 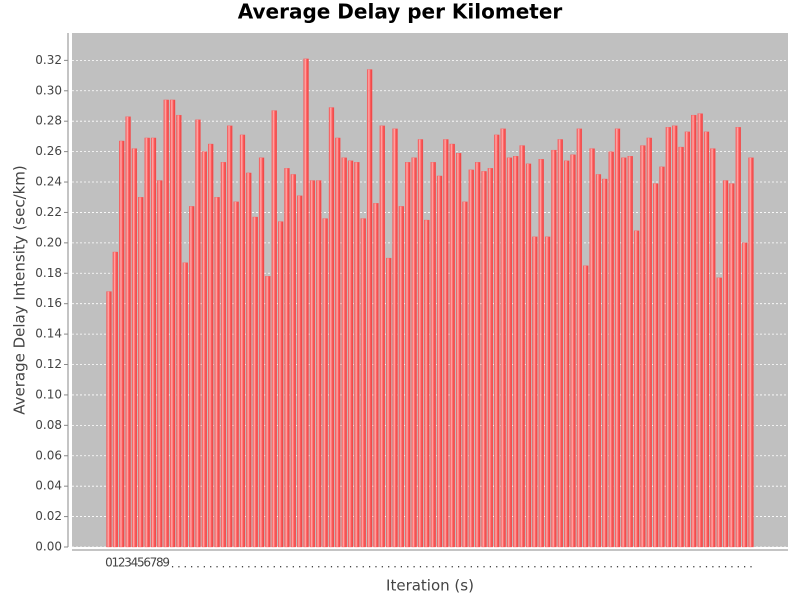 What do you see at coordinates (48, 90) in the screenshot?
I see `y-tick-label: 0.30` at bounding box center [48, 90].